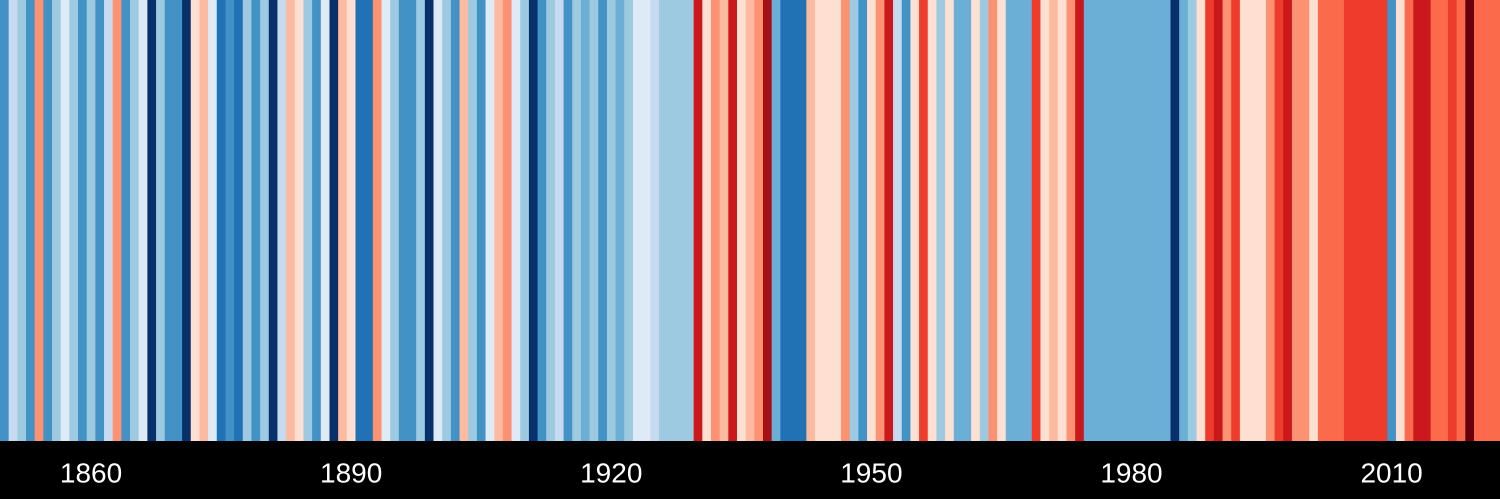  I want to click on x-tick-label: 1950, so click(871, 472).